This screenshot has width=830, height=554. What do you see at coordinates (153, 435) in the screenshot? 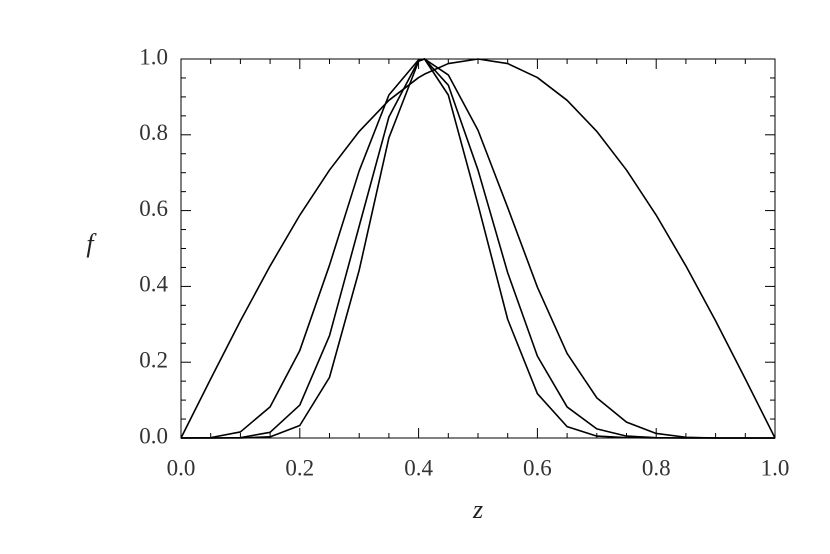
I see `y-tick-label: 0.0` at bounding box center [153, 435].